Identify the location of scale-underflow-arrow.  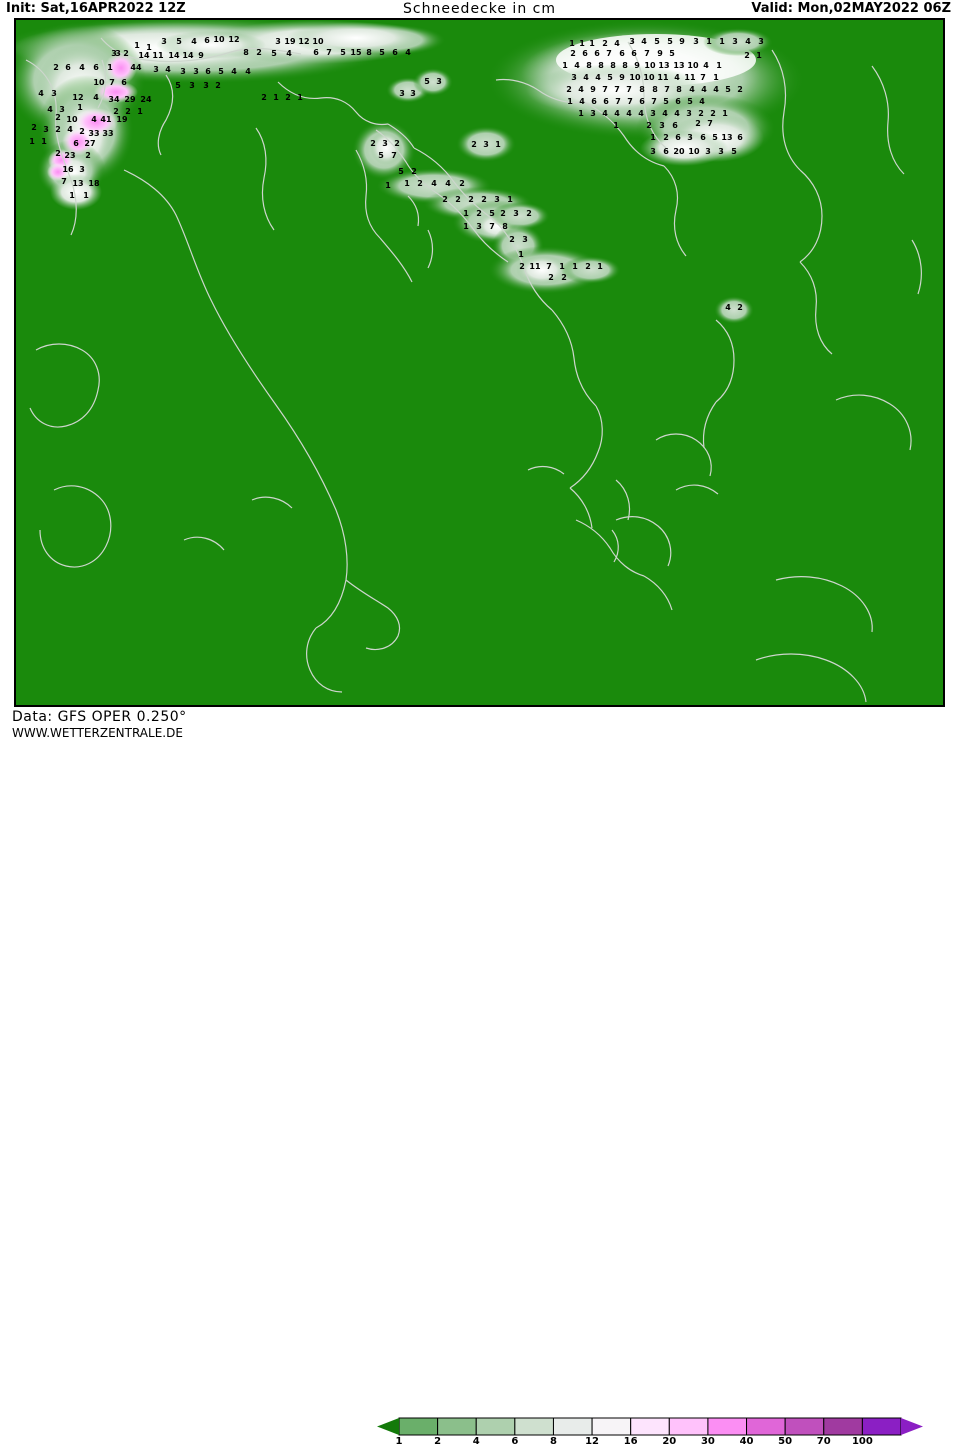
(388, 1426).